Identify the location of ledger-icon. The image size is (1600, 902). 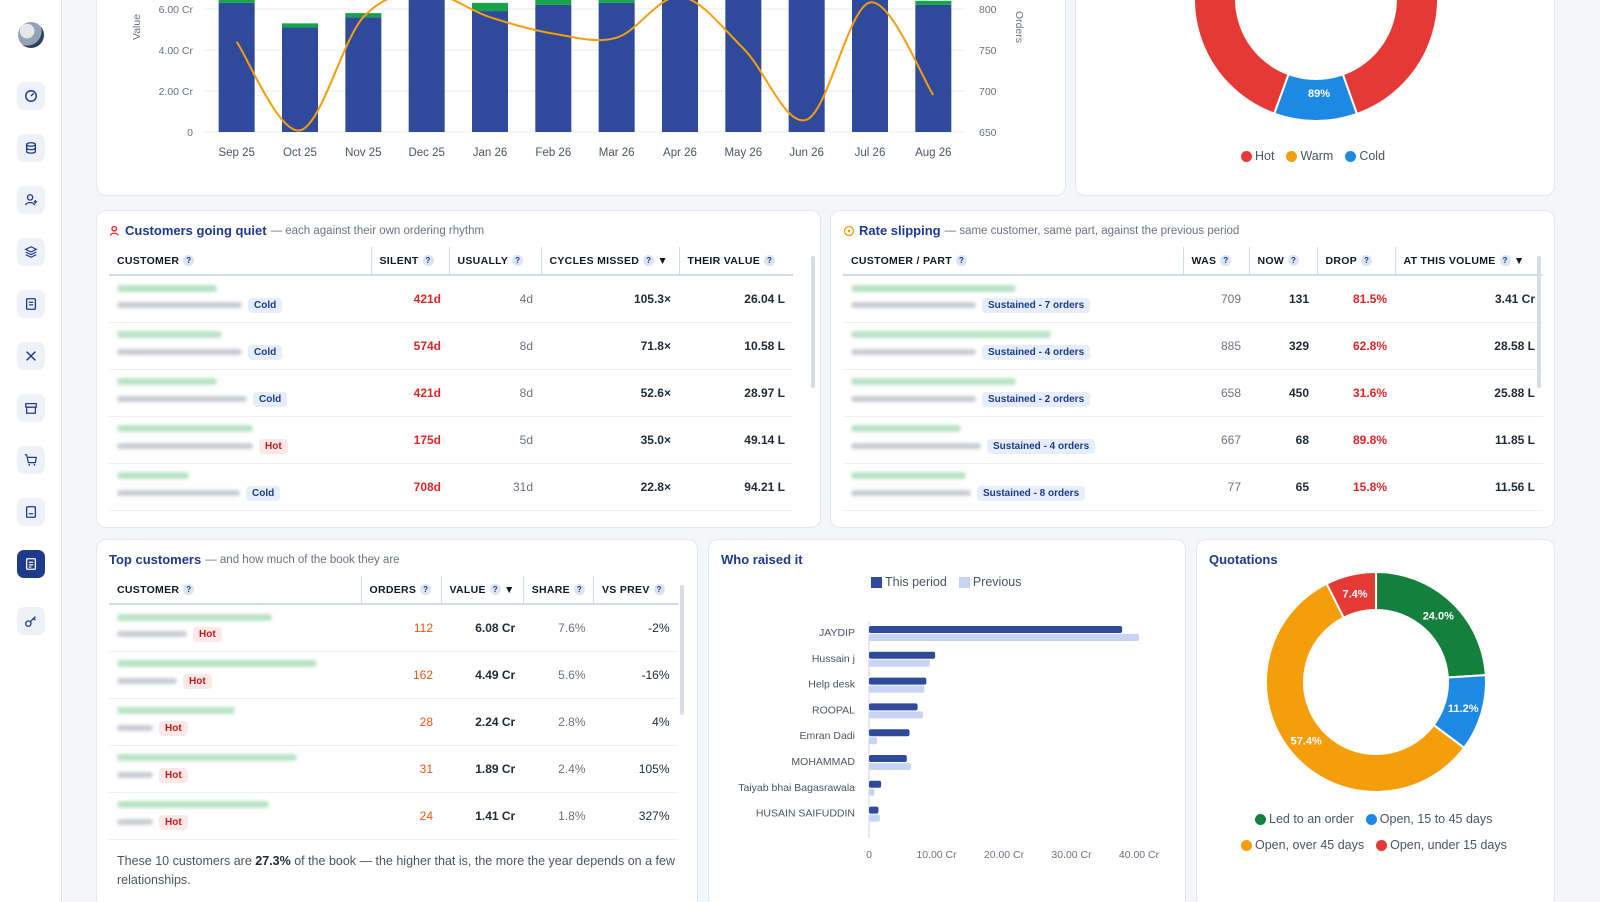
(31, 512).